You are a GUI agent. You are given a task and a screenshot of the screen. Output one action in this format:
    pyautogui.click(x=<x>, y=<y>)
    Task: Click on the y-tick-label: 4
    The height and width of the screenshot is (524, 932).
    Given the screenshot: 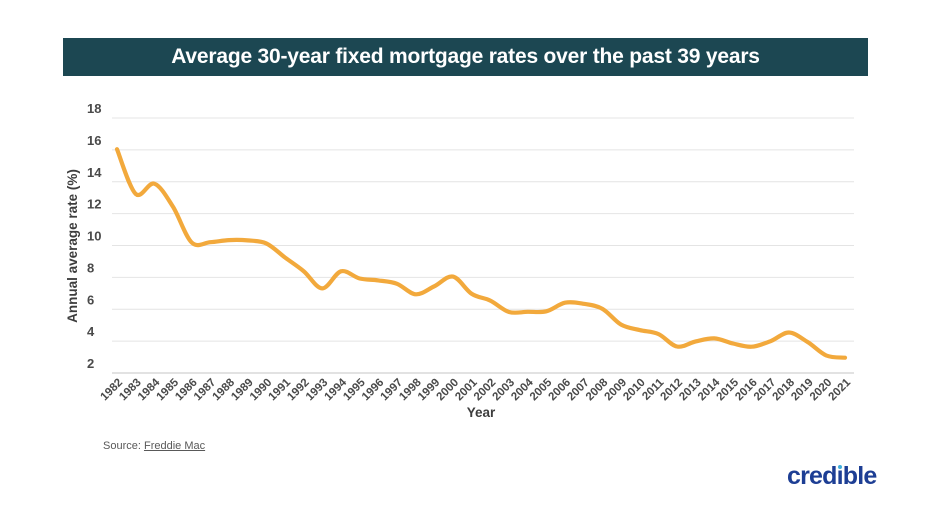 What is the action you would take?
    pyautogui.click(x=91, y=331)
    